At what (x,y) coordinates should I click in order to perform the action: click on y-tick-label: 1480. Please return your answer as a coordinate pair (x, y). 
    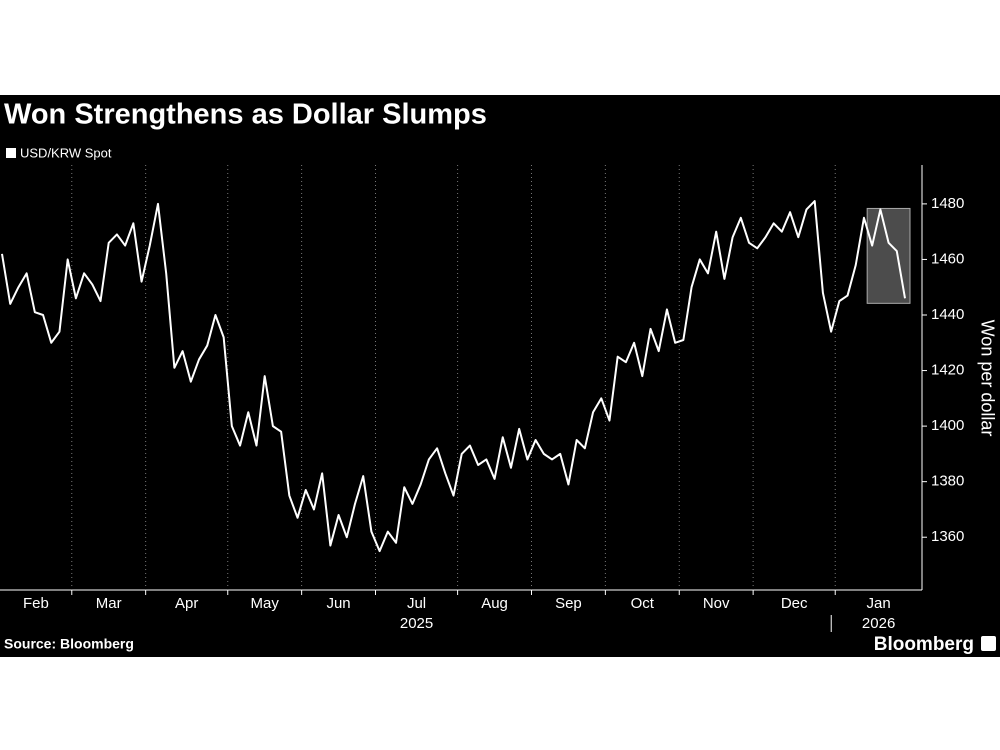
    Looking at the image, I should click on (947, 203).